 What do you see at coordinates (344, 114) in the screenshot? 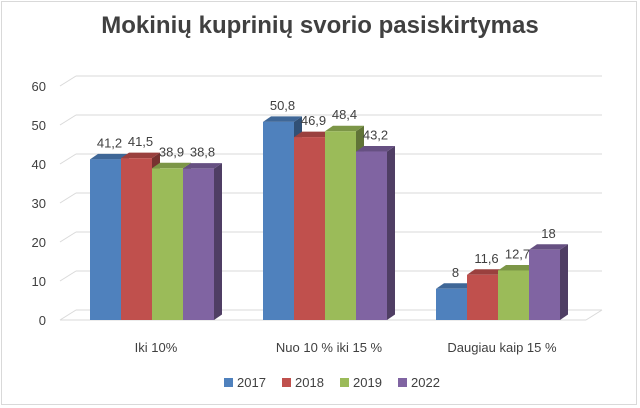
I see `data-label: 48,4` at bounding box center [344, 114].